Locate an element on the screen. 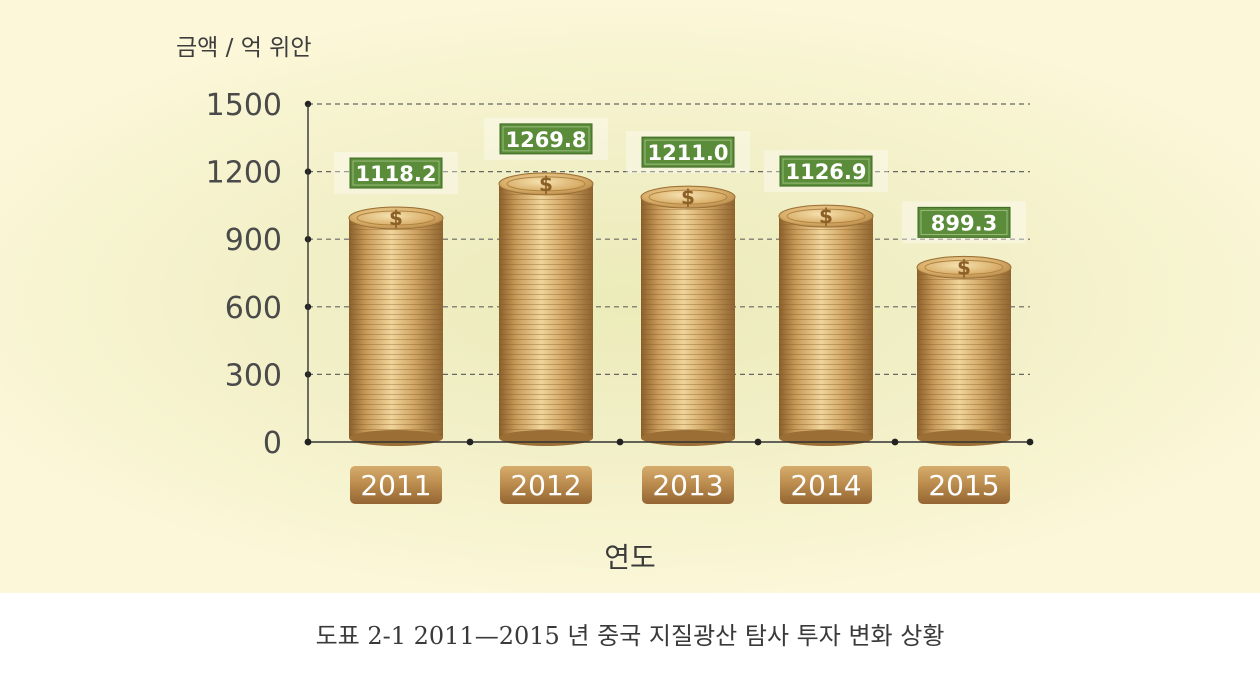  x-tick-label: 2013 is located at coordinates (687, 485).